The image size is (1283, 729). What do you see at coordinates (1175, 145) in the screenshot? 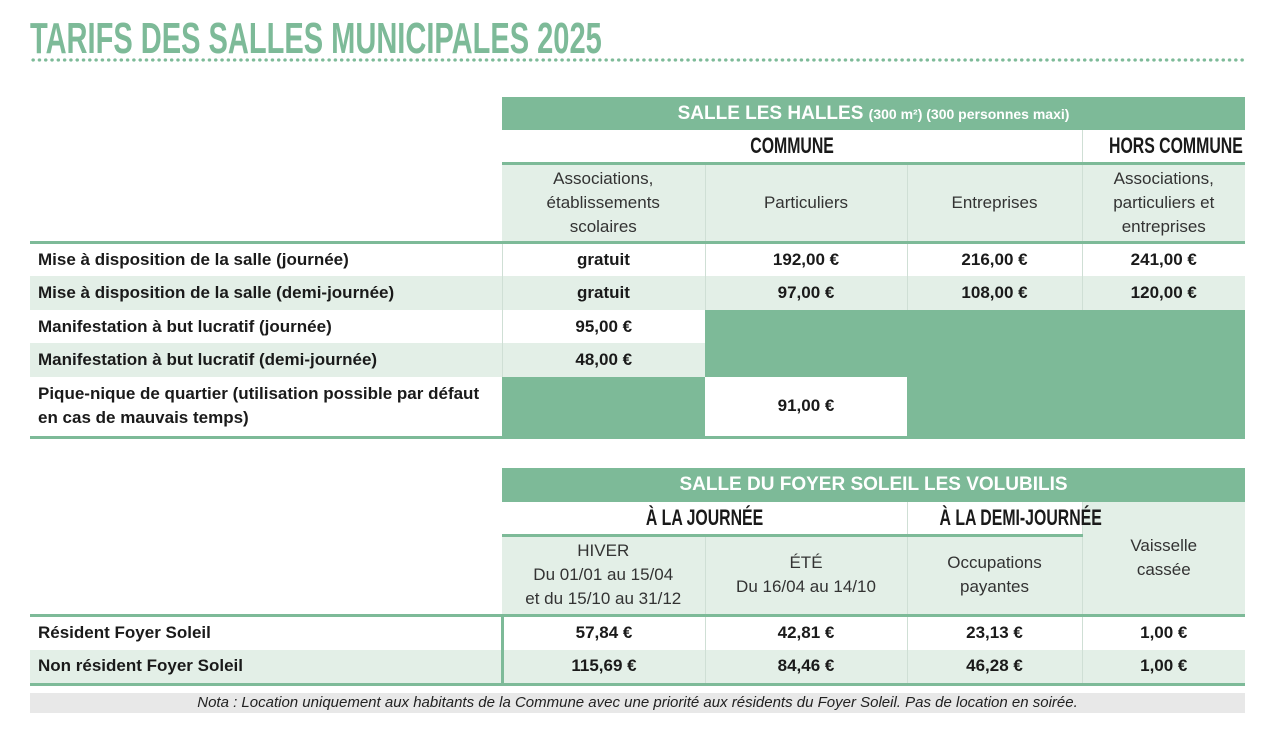
I see `hors-commune-header: HORS COMMUNE` at bounding box center [1175, 145].